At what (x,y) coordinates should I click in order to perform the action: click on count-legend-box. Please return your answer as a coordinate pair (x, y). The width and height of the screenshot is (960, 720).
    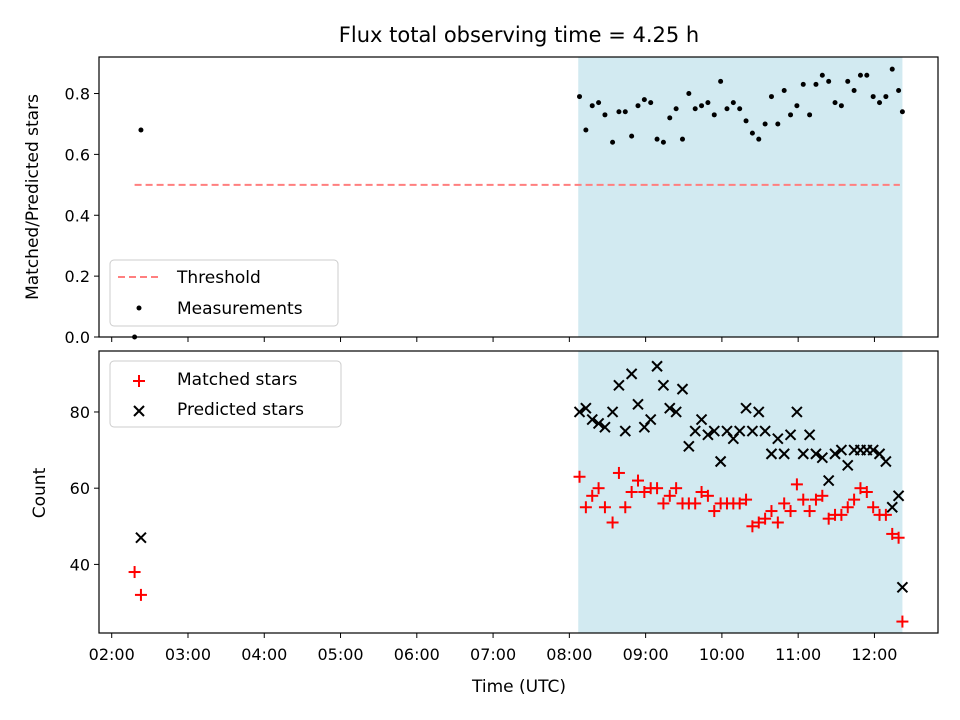
    Looking at the image, I should click on (225, 394).